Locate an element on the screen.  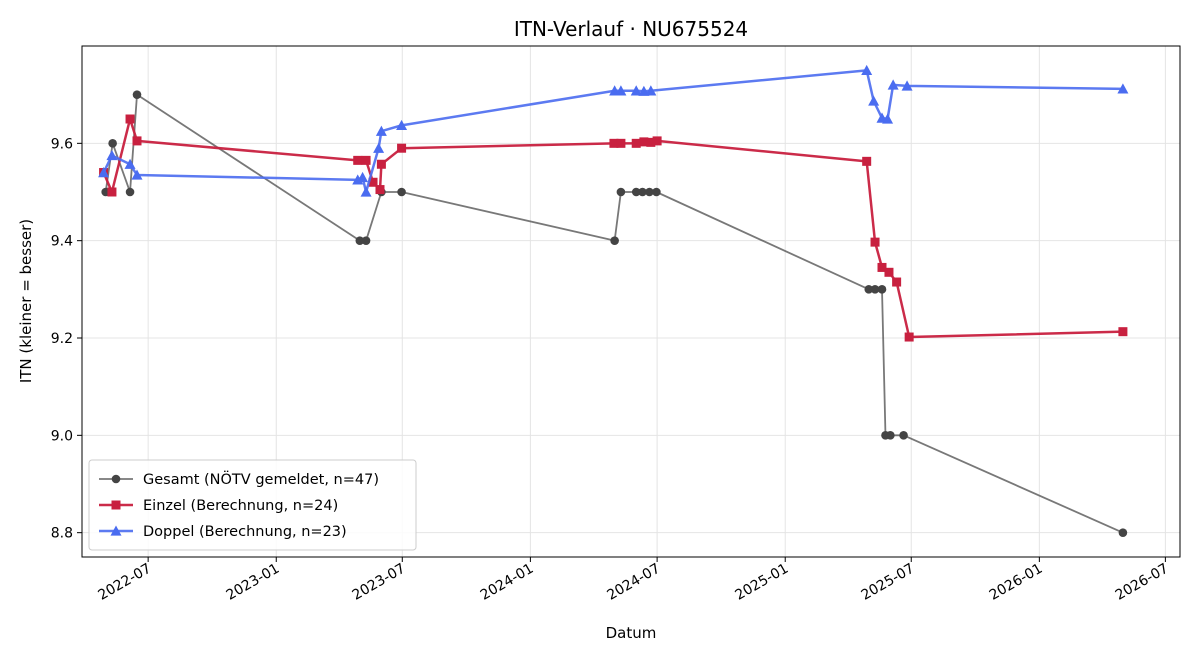
legend-label: Gesamt (NÖTV gemeldet, n=47) is located at coordinates (261, 479).